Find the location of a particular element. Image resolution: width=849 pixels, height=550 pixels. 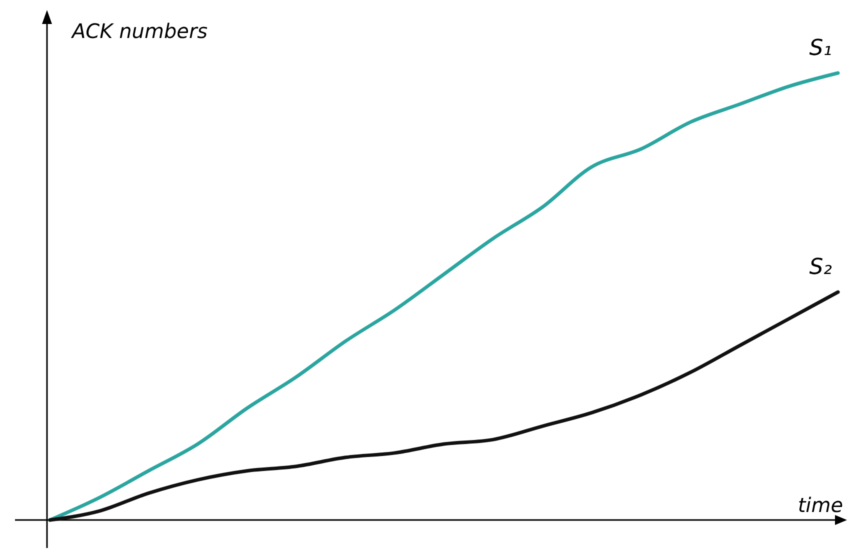

x-axis-title: time is located at coordinates (820, 505).